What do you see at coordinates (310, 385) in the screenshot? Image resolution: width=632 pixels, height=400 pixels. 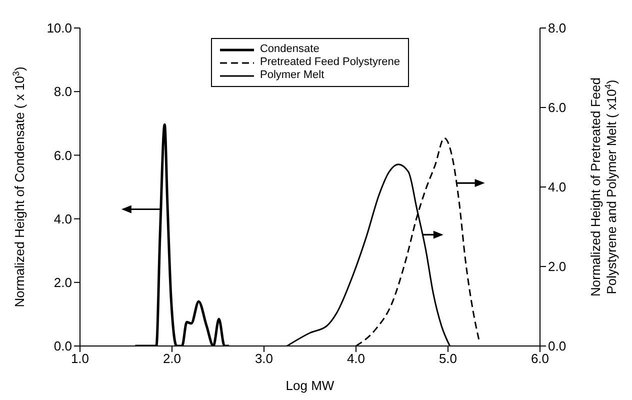 I see `x-axis-title: Log MW` at bounding box center [310, 385].